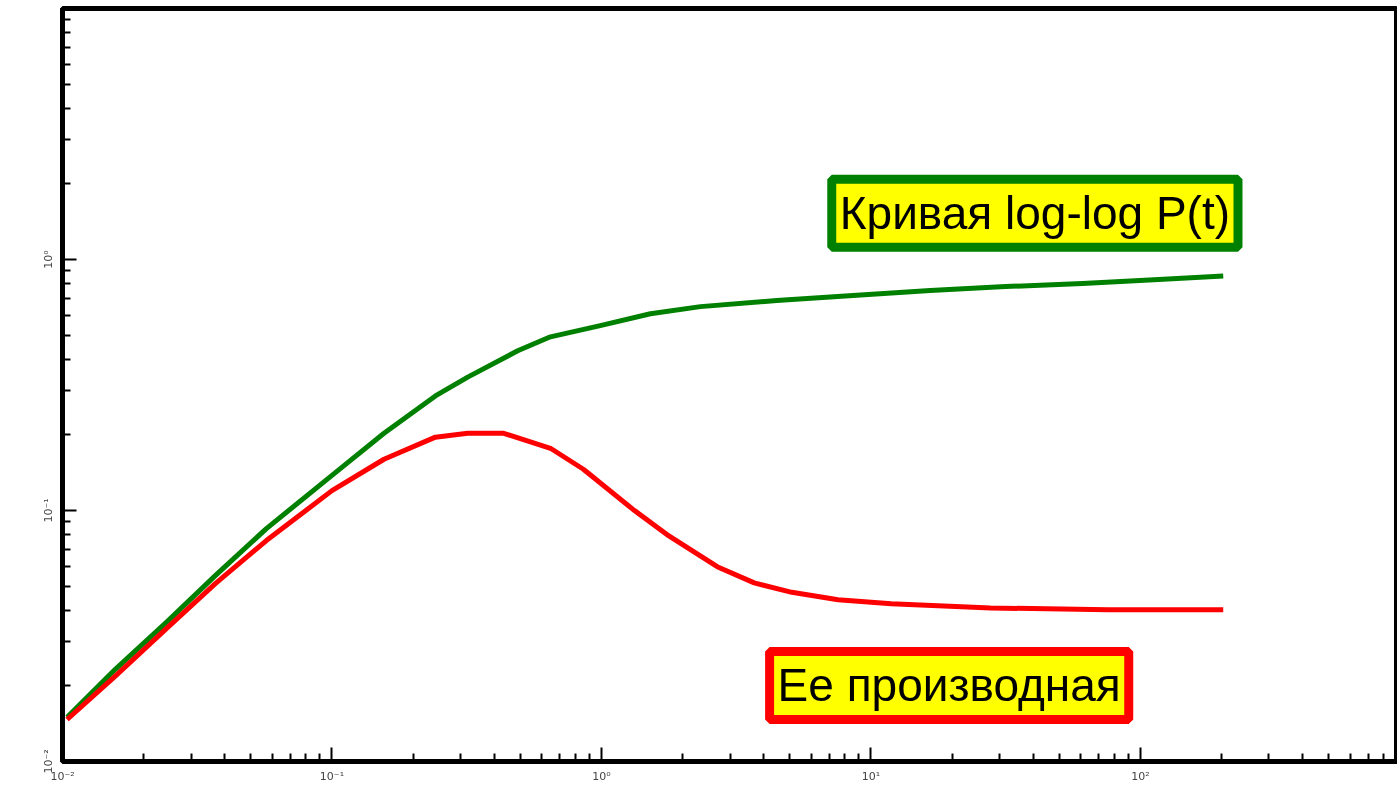 This screenshot has width=1397, height=793. What do you see at coordinates (332, 776) in the screenshot?
I see `x-tick-label: 10⁻¹` at bounding box center [332, 776].